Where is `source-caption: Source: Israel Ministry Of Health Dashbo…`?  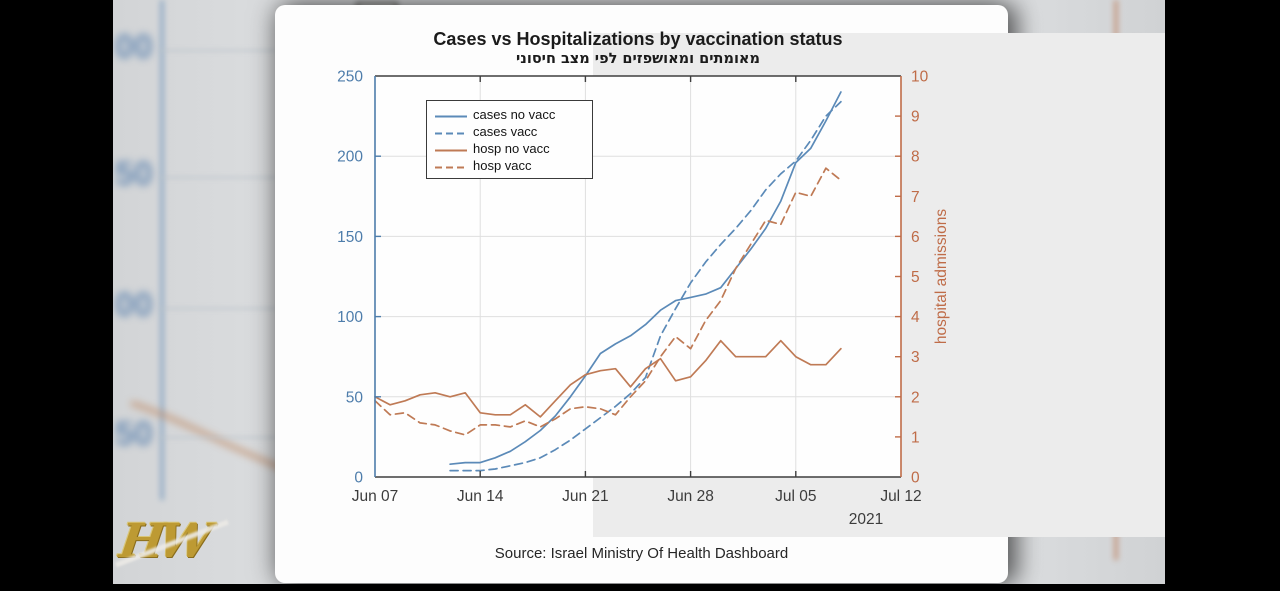
source-caption: Source: Israel Ministry Of Health Dashbo… is located at coordinates (641, 553).